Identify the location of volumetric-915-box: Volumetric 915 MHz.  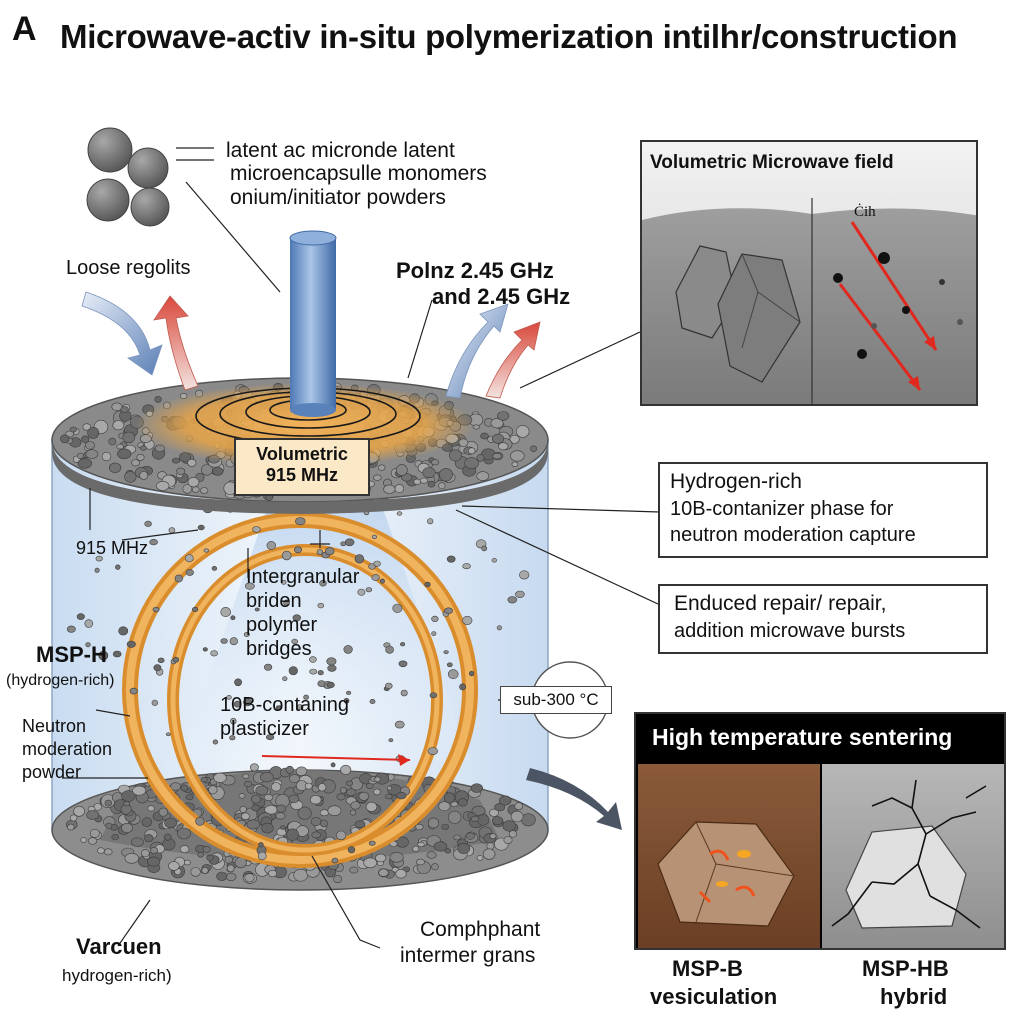
(302, 467).